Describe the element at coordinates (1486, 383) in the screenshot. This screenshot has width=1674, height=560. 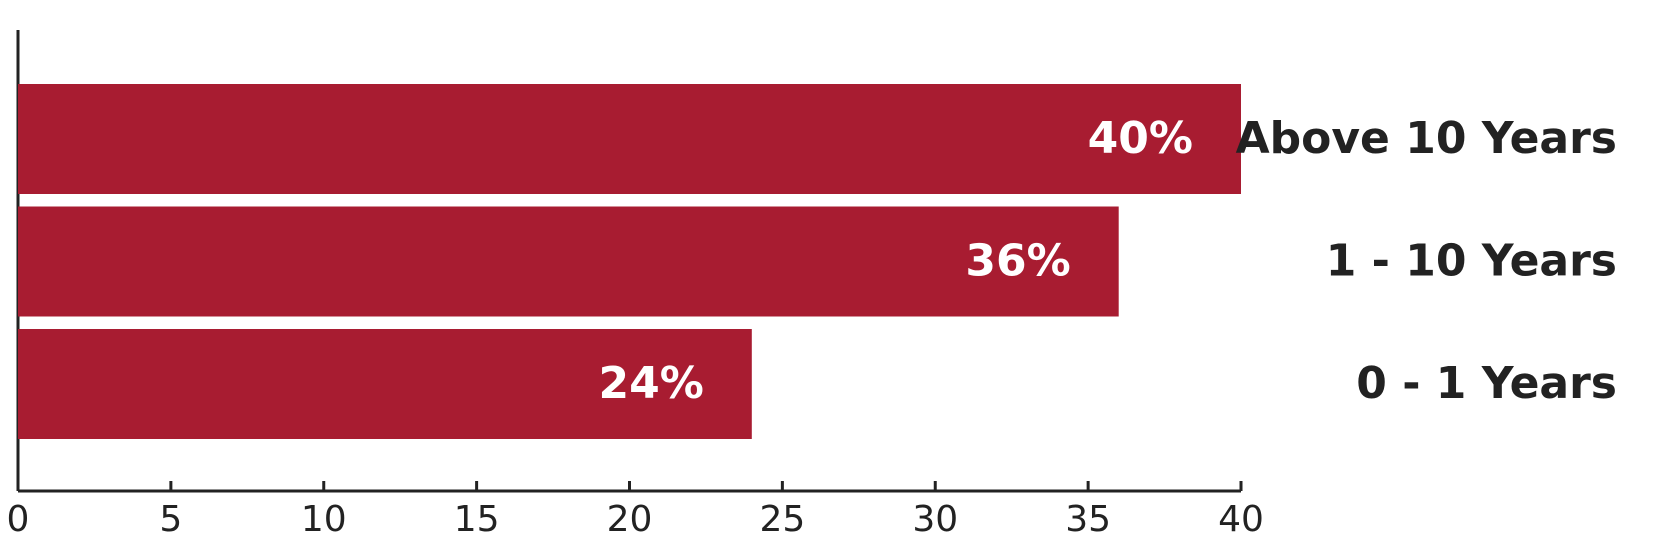
I see `category-label: 0 - 1 Years` at that location.